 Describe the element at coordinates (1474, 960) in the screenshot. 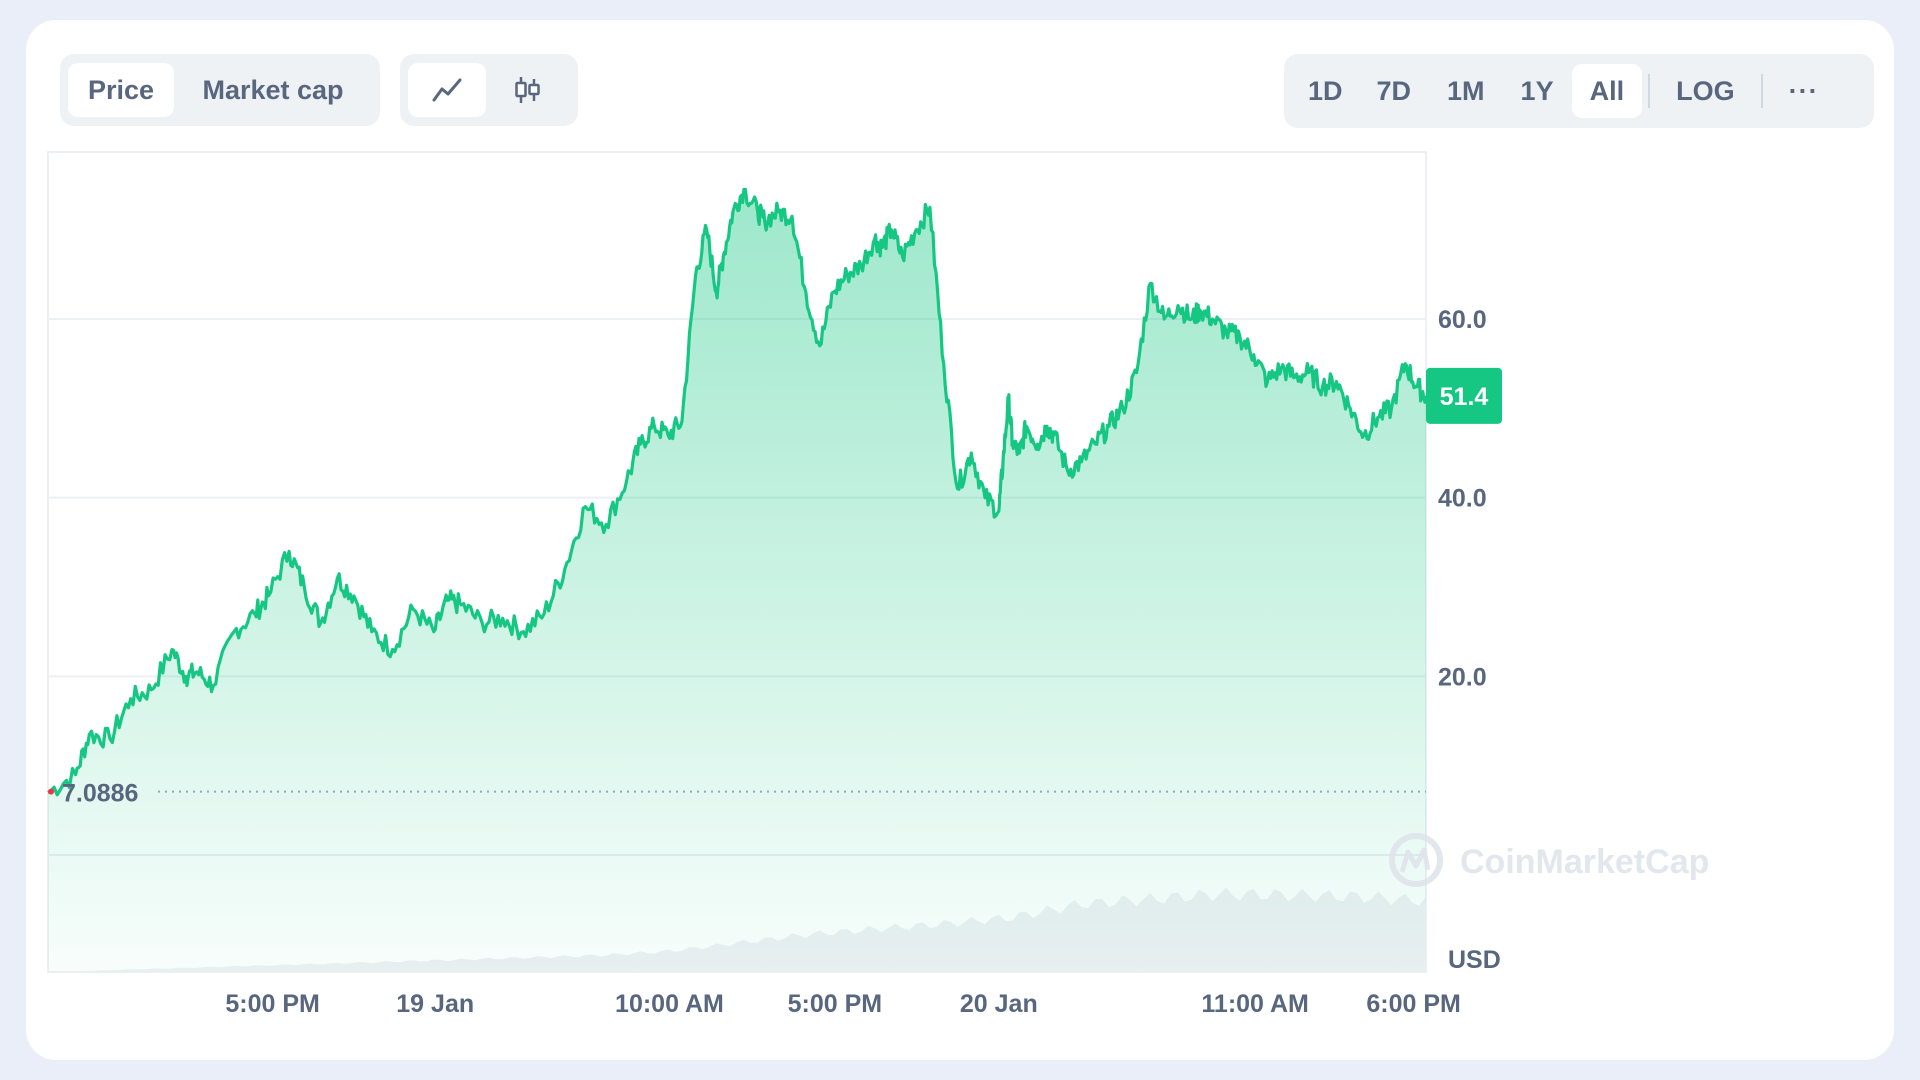

I see `currency-label: USD` at that location.